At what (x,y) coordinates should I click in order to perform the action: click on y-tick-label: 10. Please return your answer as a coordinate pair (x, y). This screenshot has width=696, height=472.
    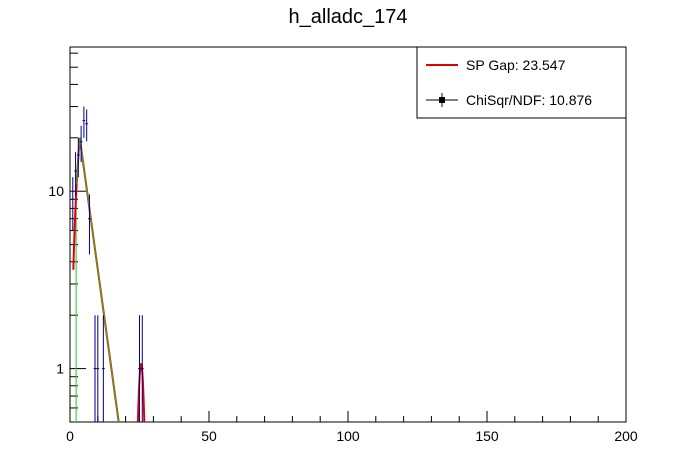
    Looking at the image, I should click on (56, 191).